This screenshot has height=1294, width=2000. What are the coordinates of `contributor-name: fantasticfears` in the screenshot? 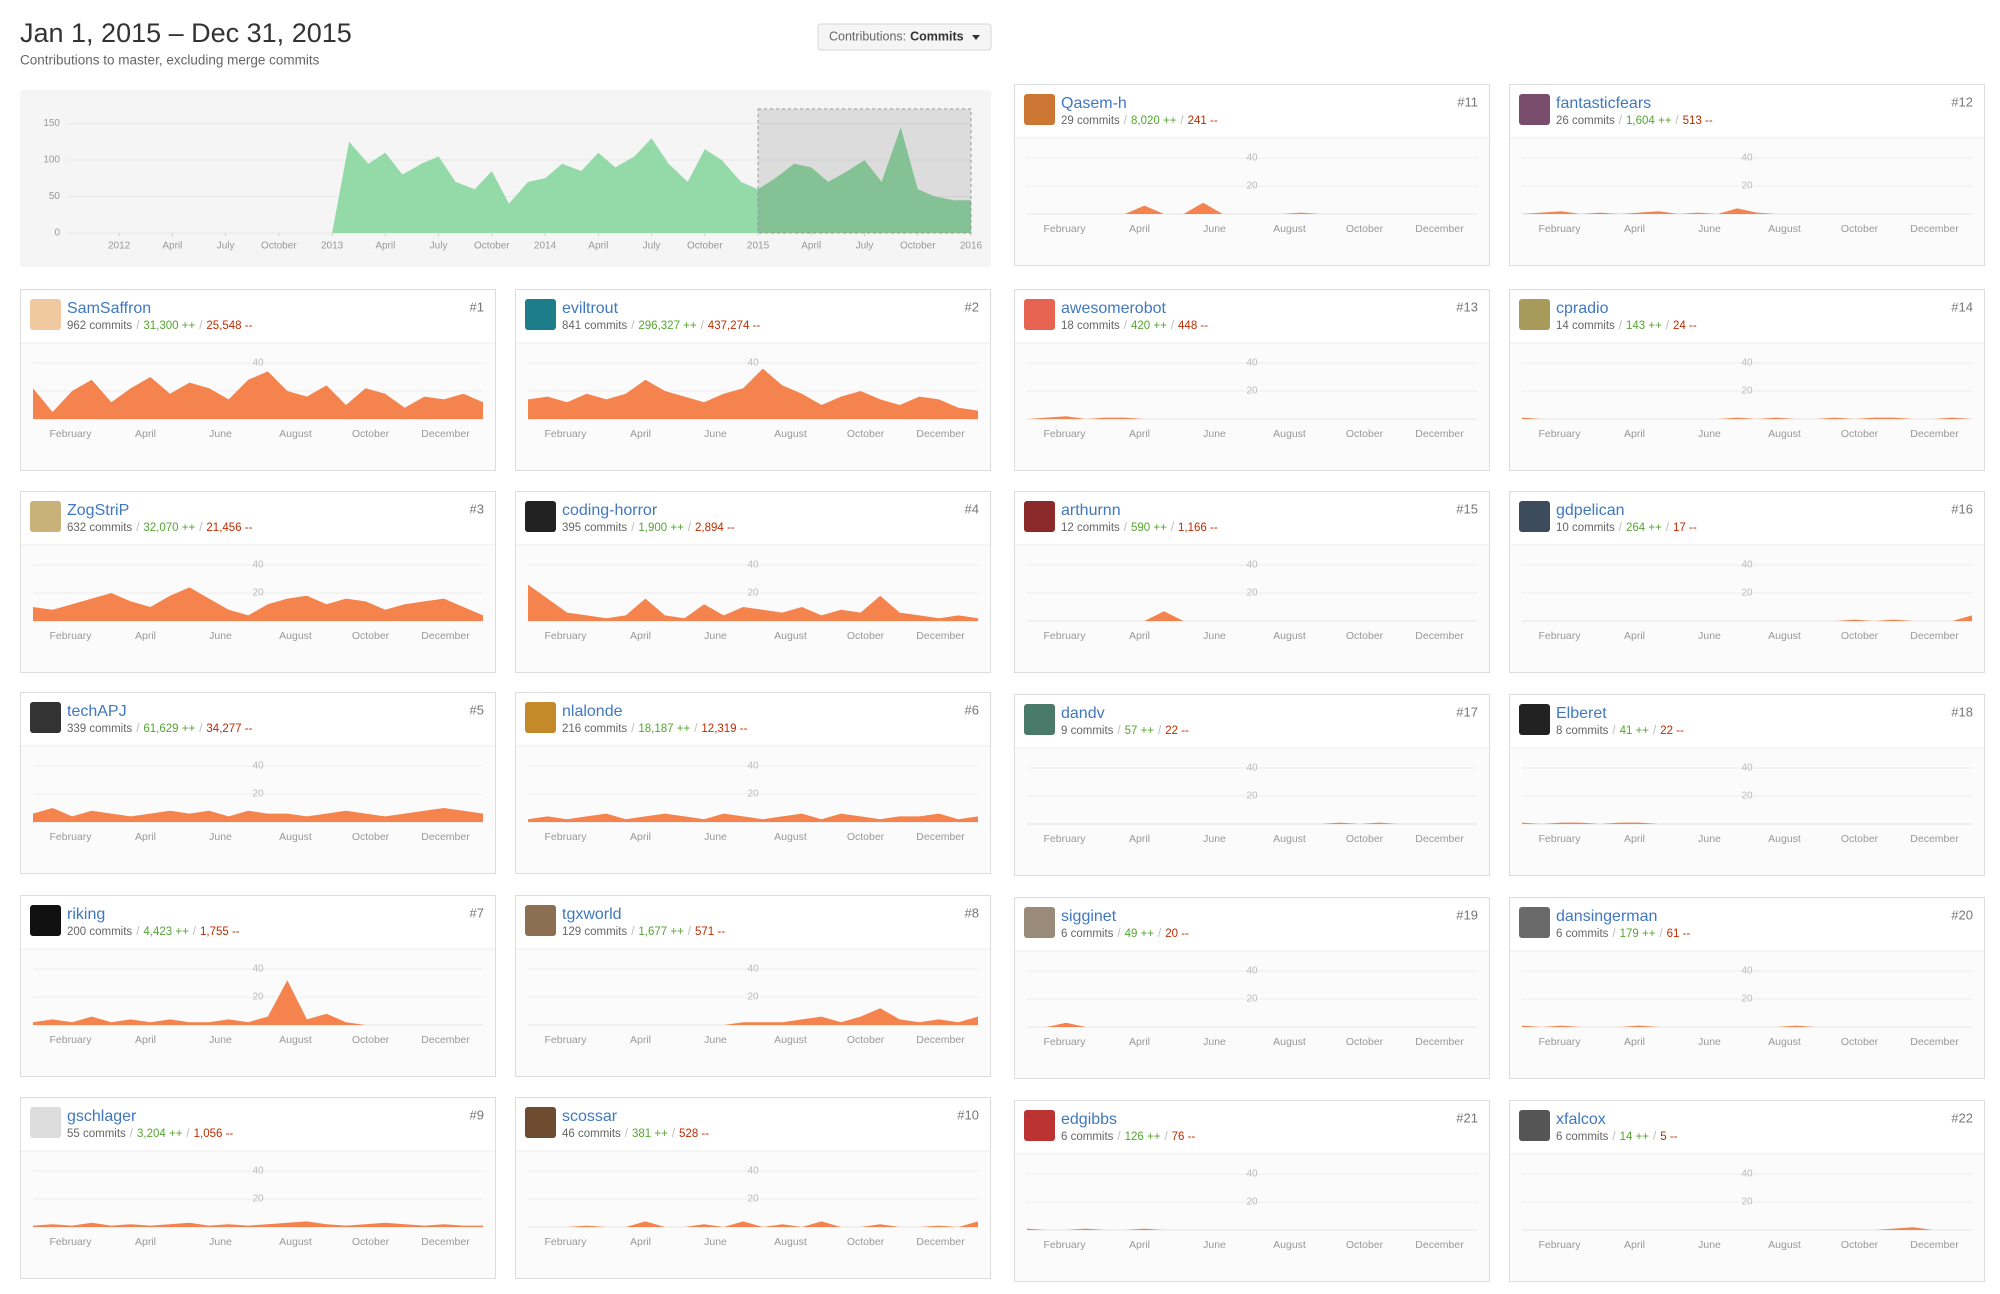 It's located at (1603, 103).